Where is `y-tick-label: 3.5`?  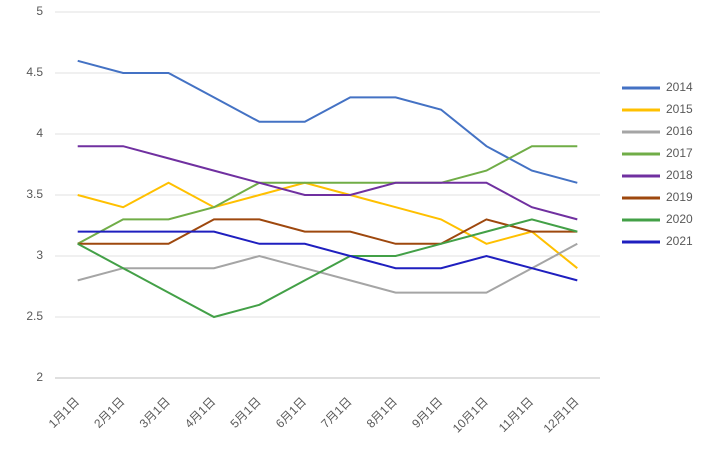 y-tick-label: 3.5 is located at coordinates (34, 194).